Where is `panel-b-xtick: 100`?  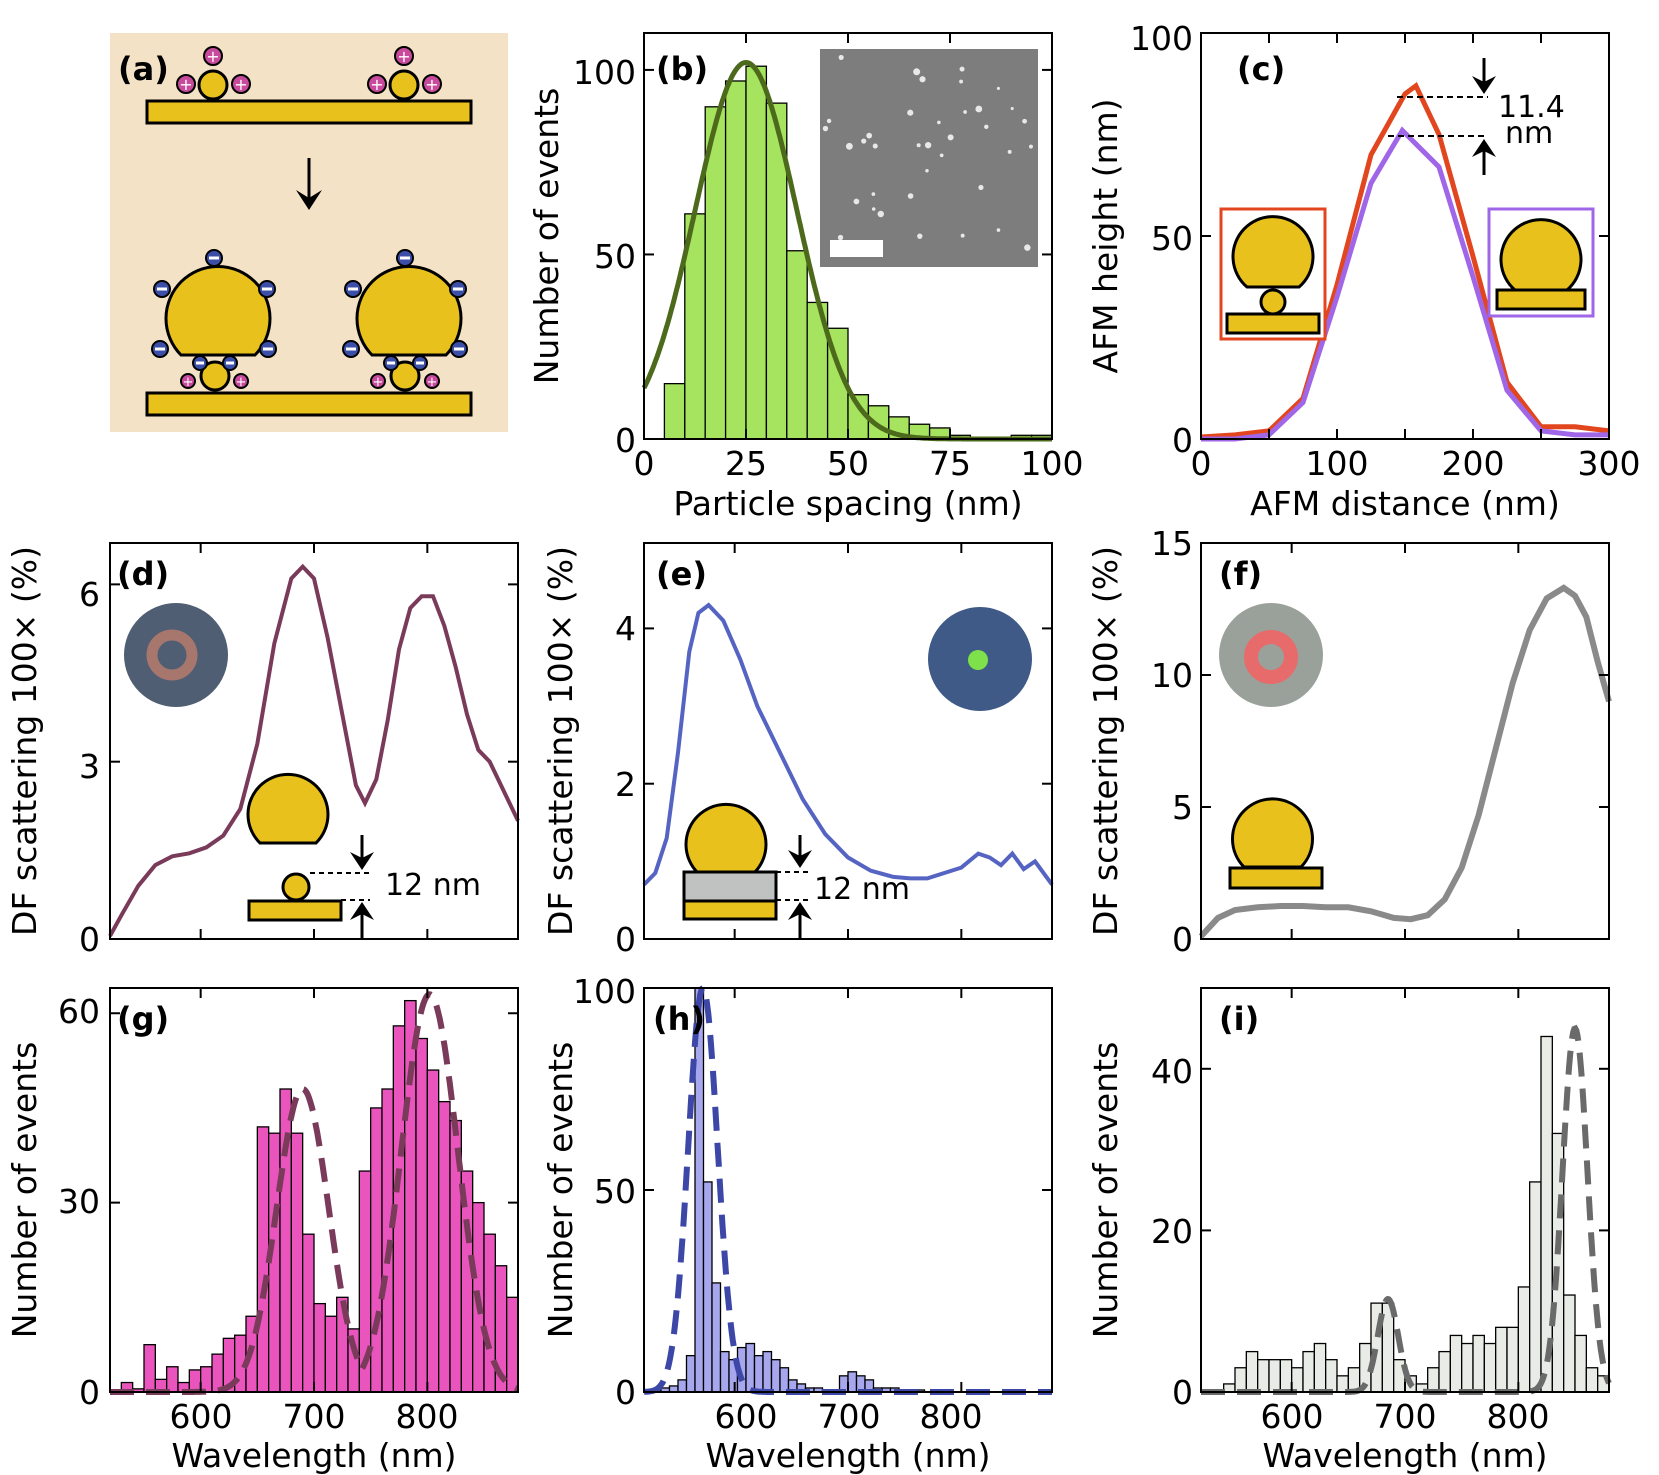 panel-b-xtick: 100 is located at coordinates (1052, 463).